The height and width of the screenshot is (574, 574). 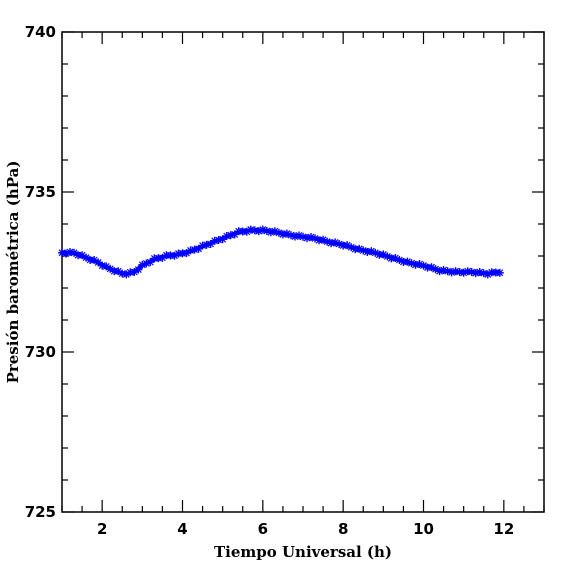 I want to click on x-tick-label: 6, so click(x=263, y=529).